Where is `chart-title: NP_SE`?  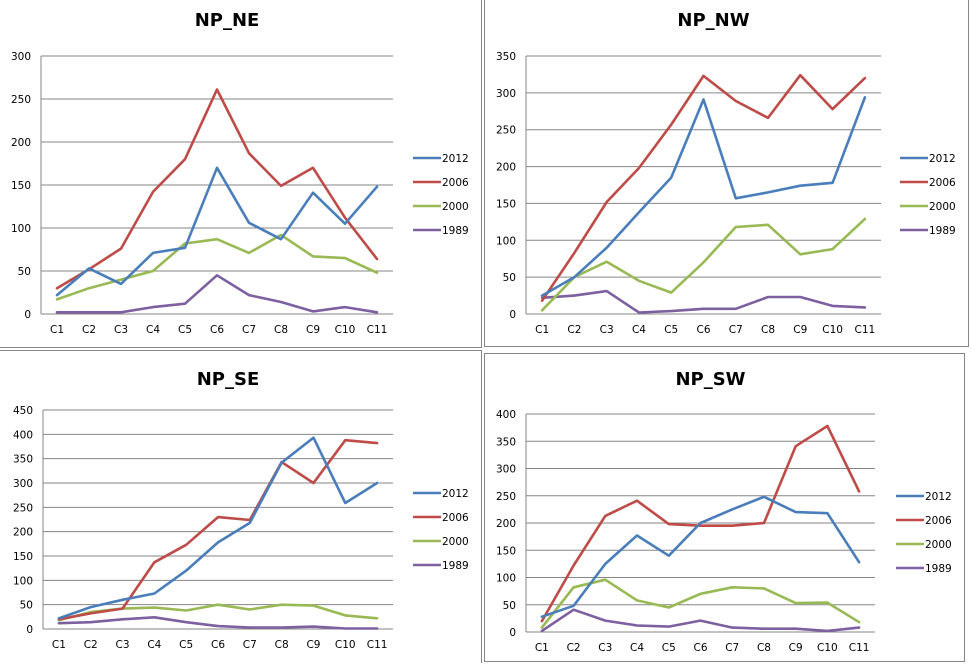 chart-title: NP_SE is located at coordinates (228, 379).